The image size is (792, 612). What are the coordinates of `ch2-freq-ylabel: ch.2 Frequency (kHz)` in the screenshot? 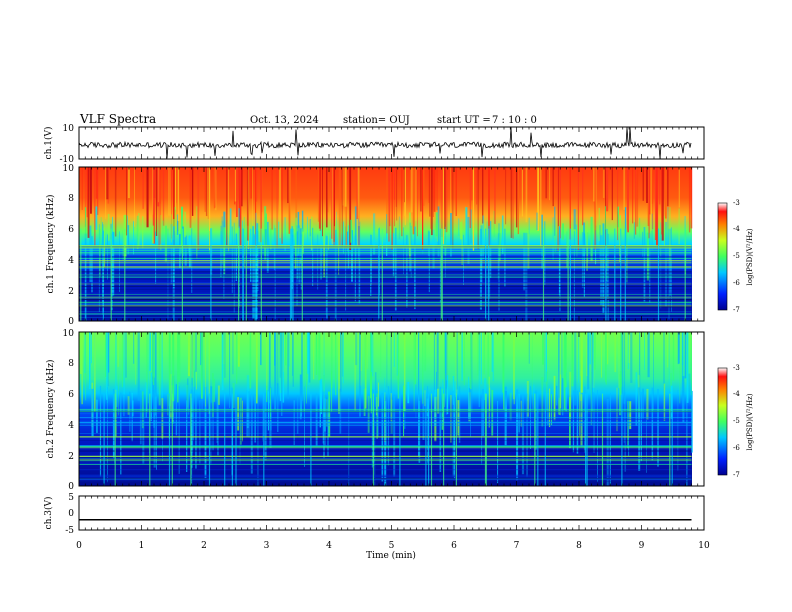 It's located at (50, 409).